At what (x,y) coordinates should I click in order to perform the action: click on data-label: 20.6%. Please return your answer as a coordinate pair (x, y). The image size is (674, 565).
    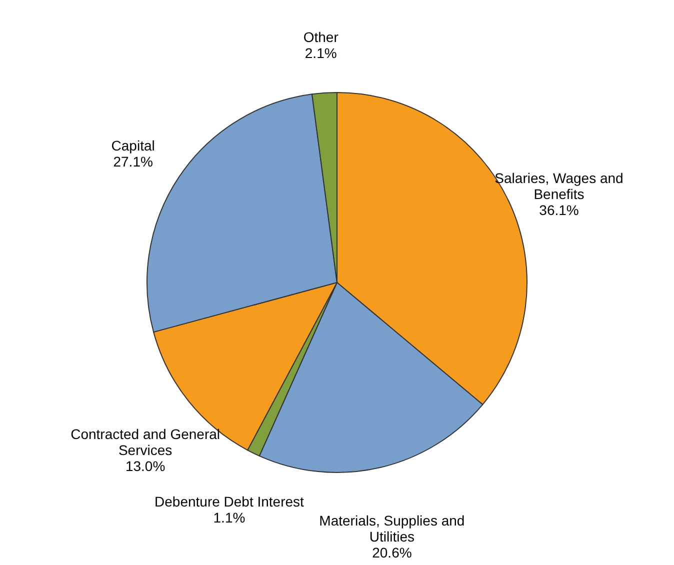
    Looking at the image, I should click on (392, 552).